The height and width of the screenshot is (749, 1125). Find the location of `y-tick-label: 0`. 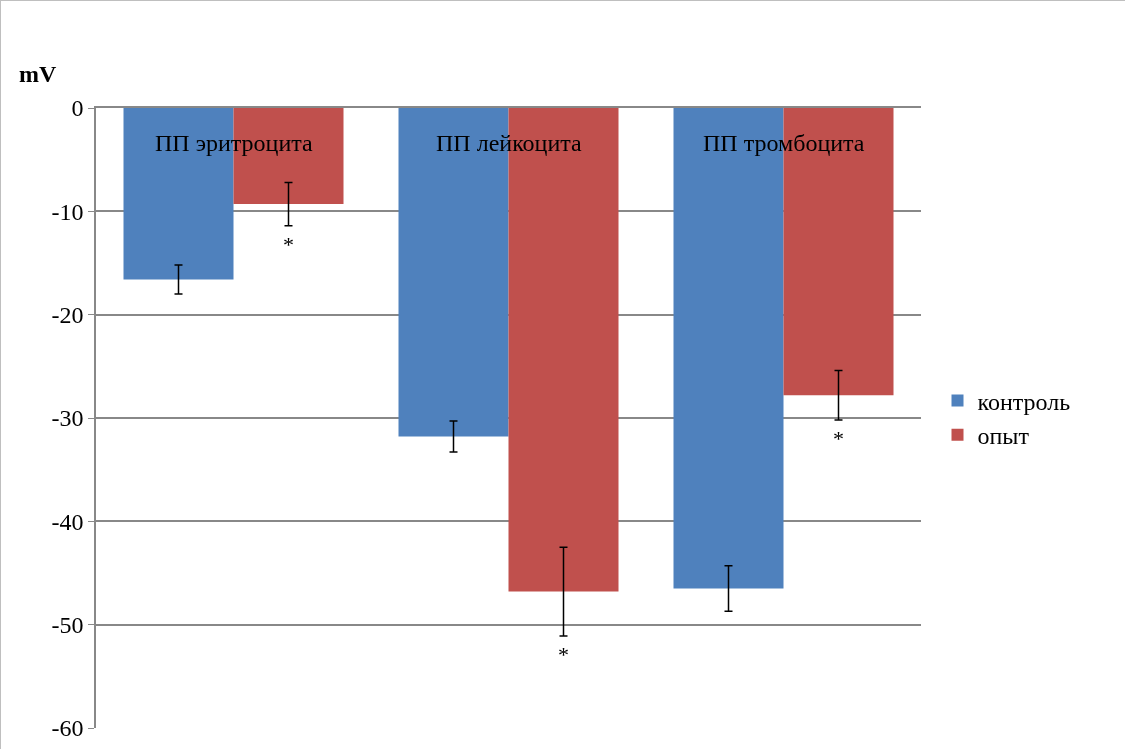

y-tick-label: 0 is located at coordinates (77, 108).